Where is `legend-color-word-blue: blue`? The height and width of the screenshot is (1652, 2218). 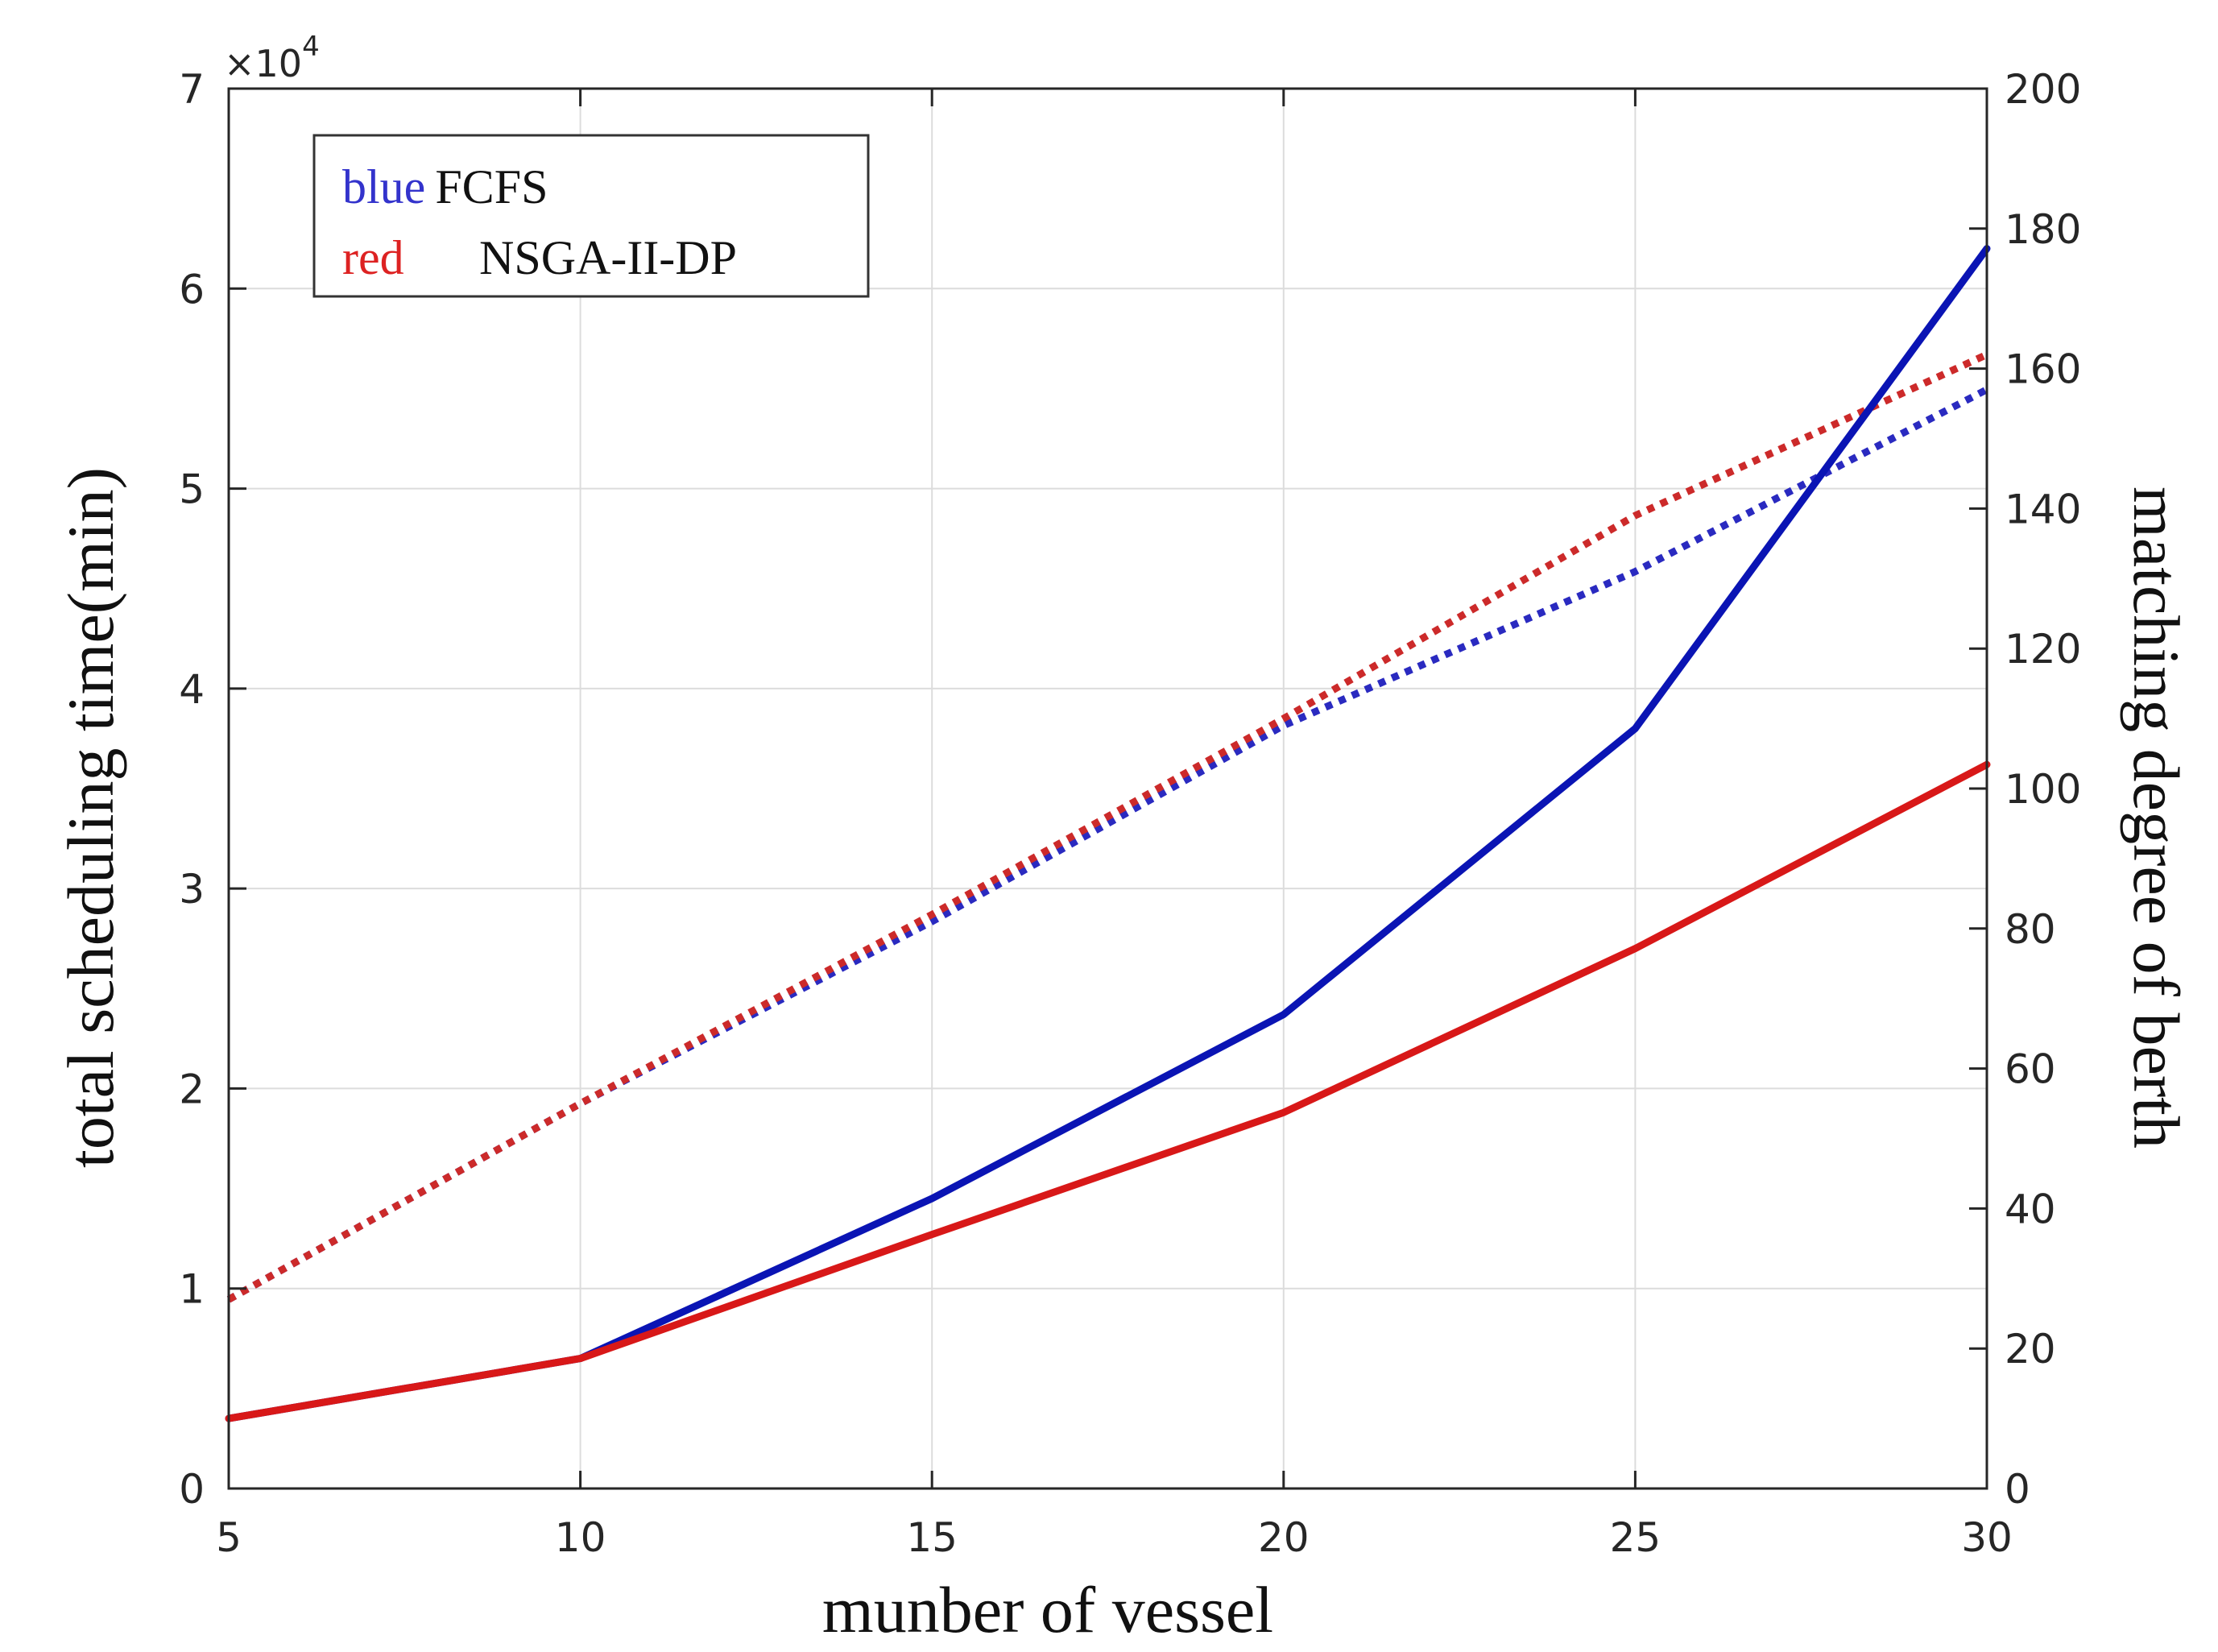
legend-color-word-blue: blue is located at coordinates (384, 186).